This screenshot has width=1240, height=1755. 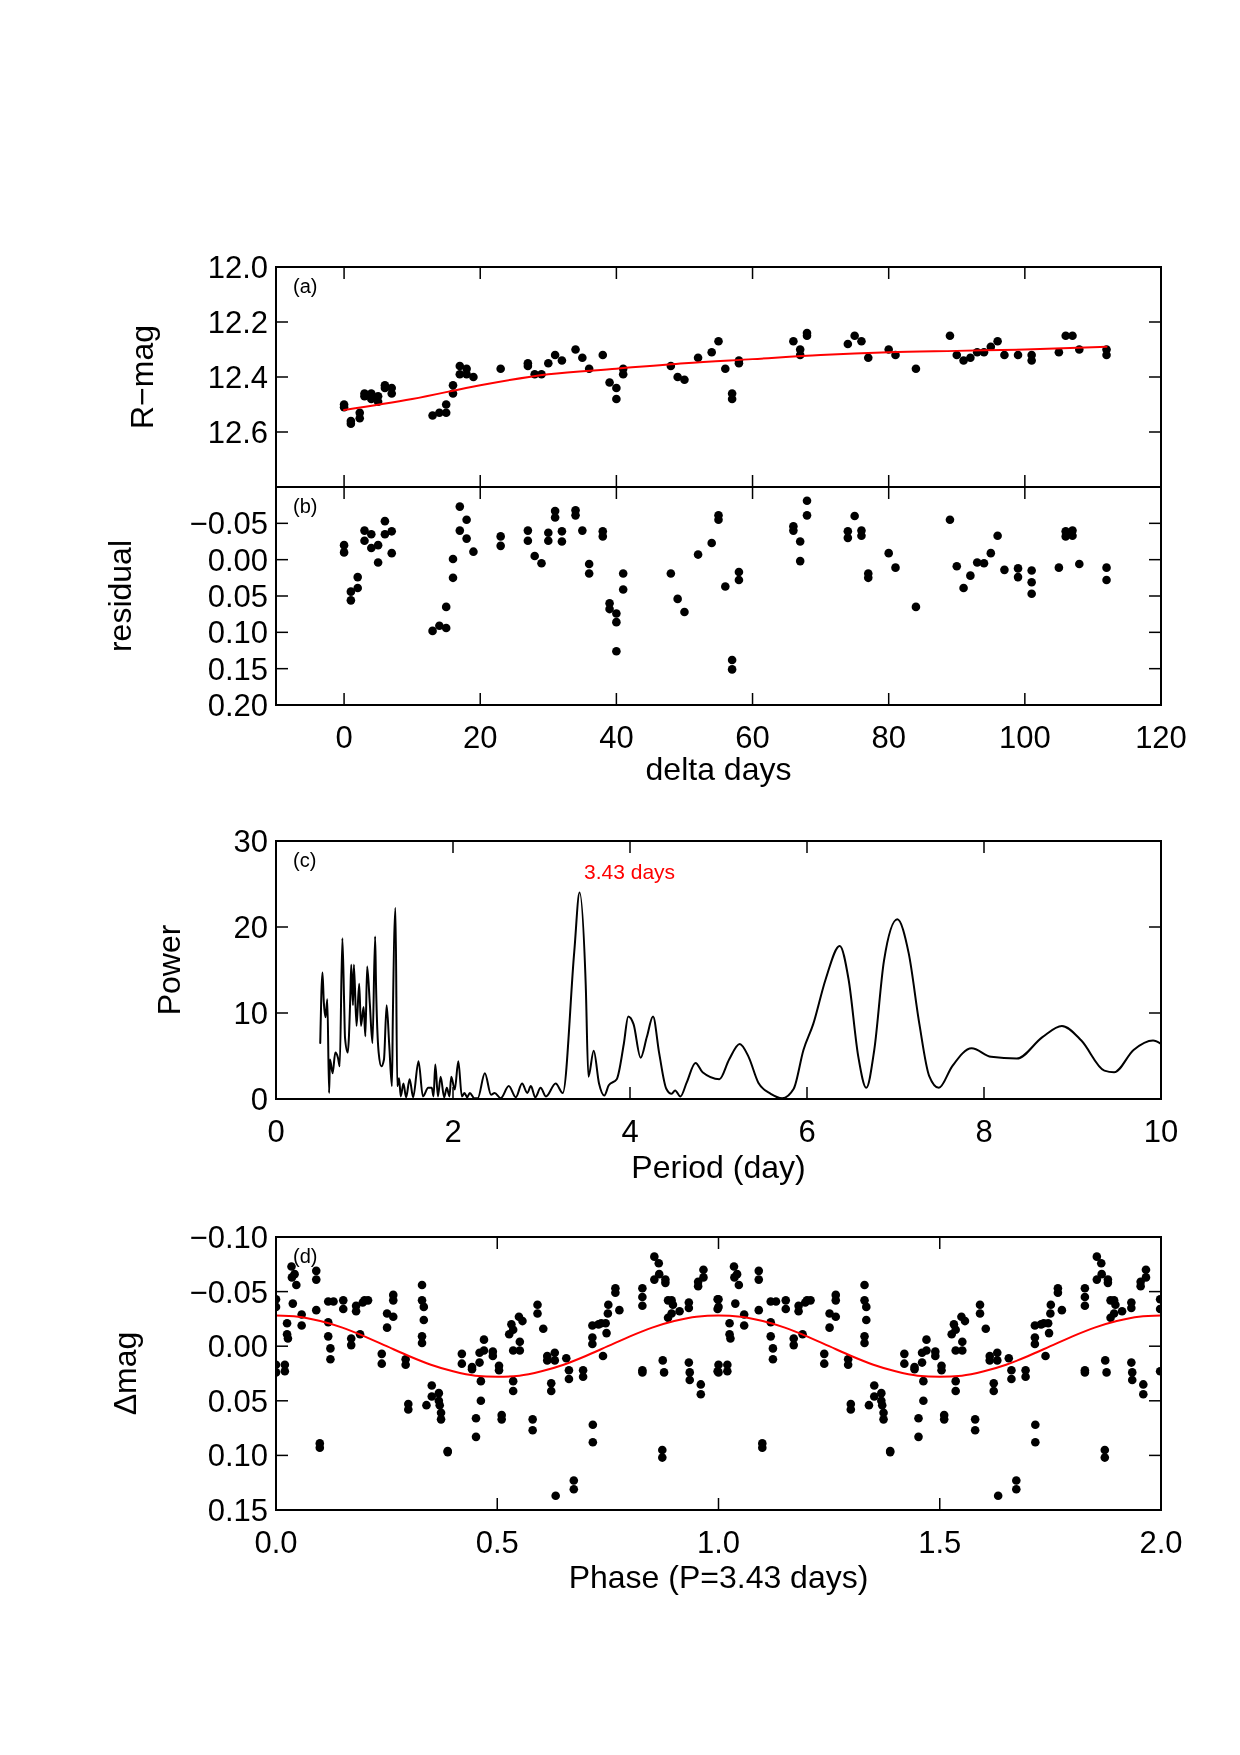 I want to click on x-tick-label: 2, so click(x=453, y=1131).